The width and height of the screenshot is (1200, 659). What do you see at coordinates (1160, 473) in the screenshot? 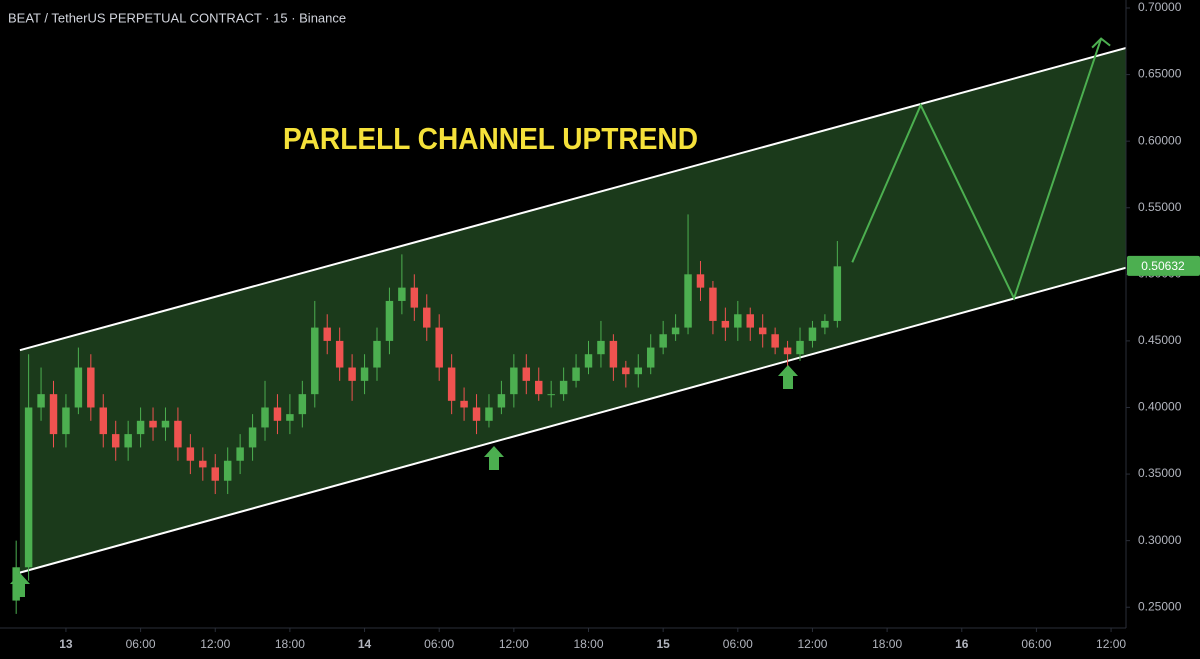
I see `y-tick-label: 0.35000` at bounding box center [1160, 473].